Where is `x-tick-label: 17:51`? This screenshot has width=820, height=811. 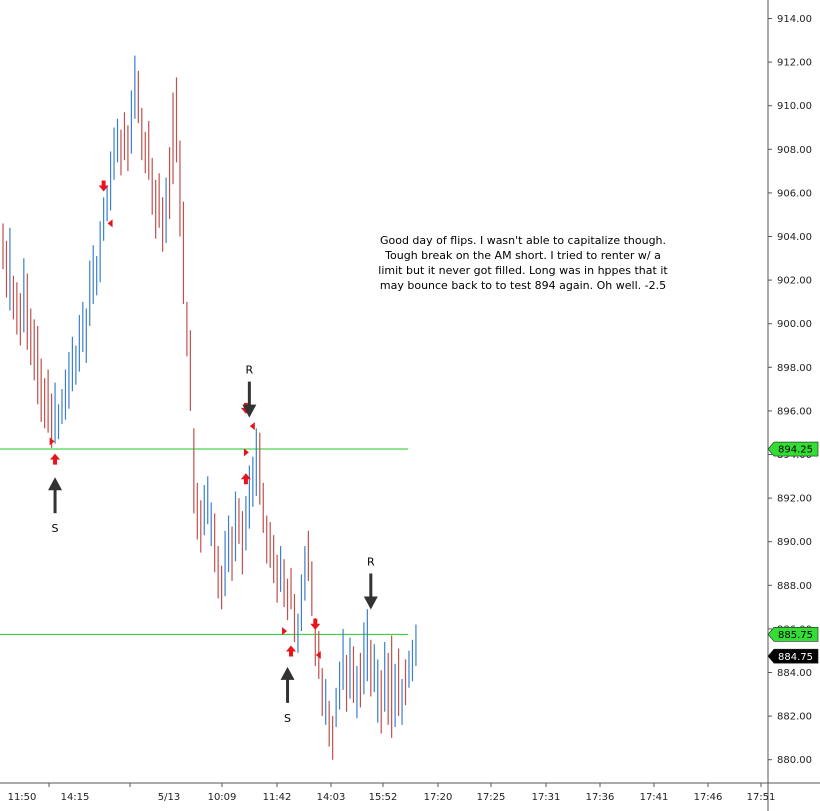 x-tick-label: 17:51 is located at coordinates (761, 797).